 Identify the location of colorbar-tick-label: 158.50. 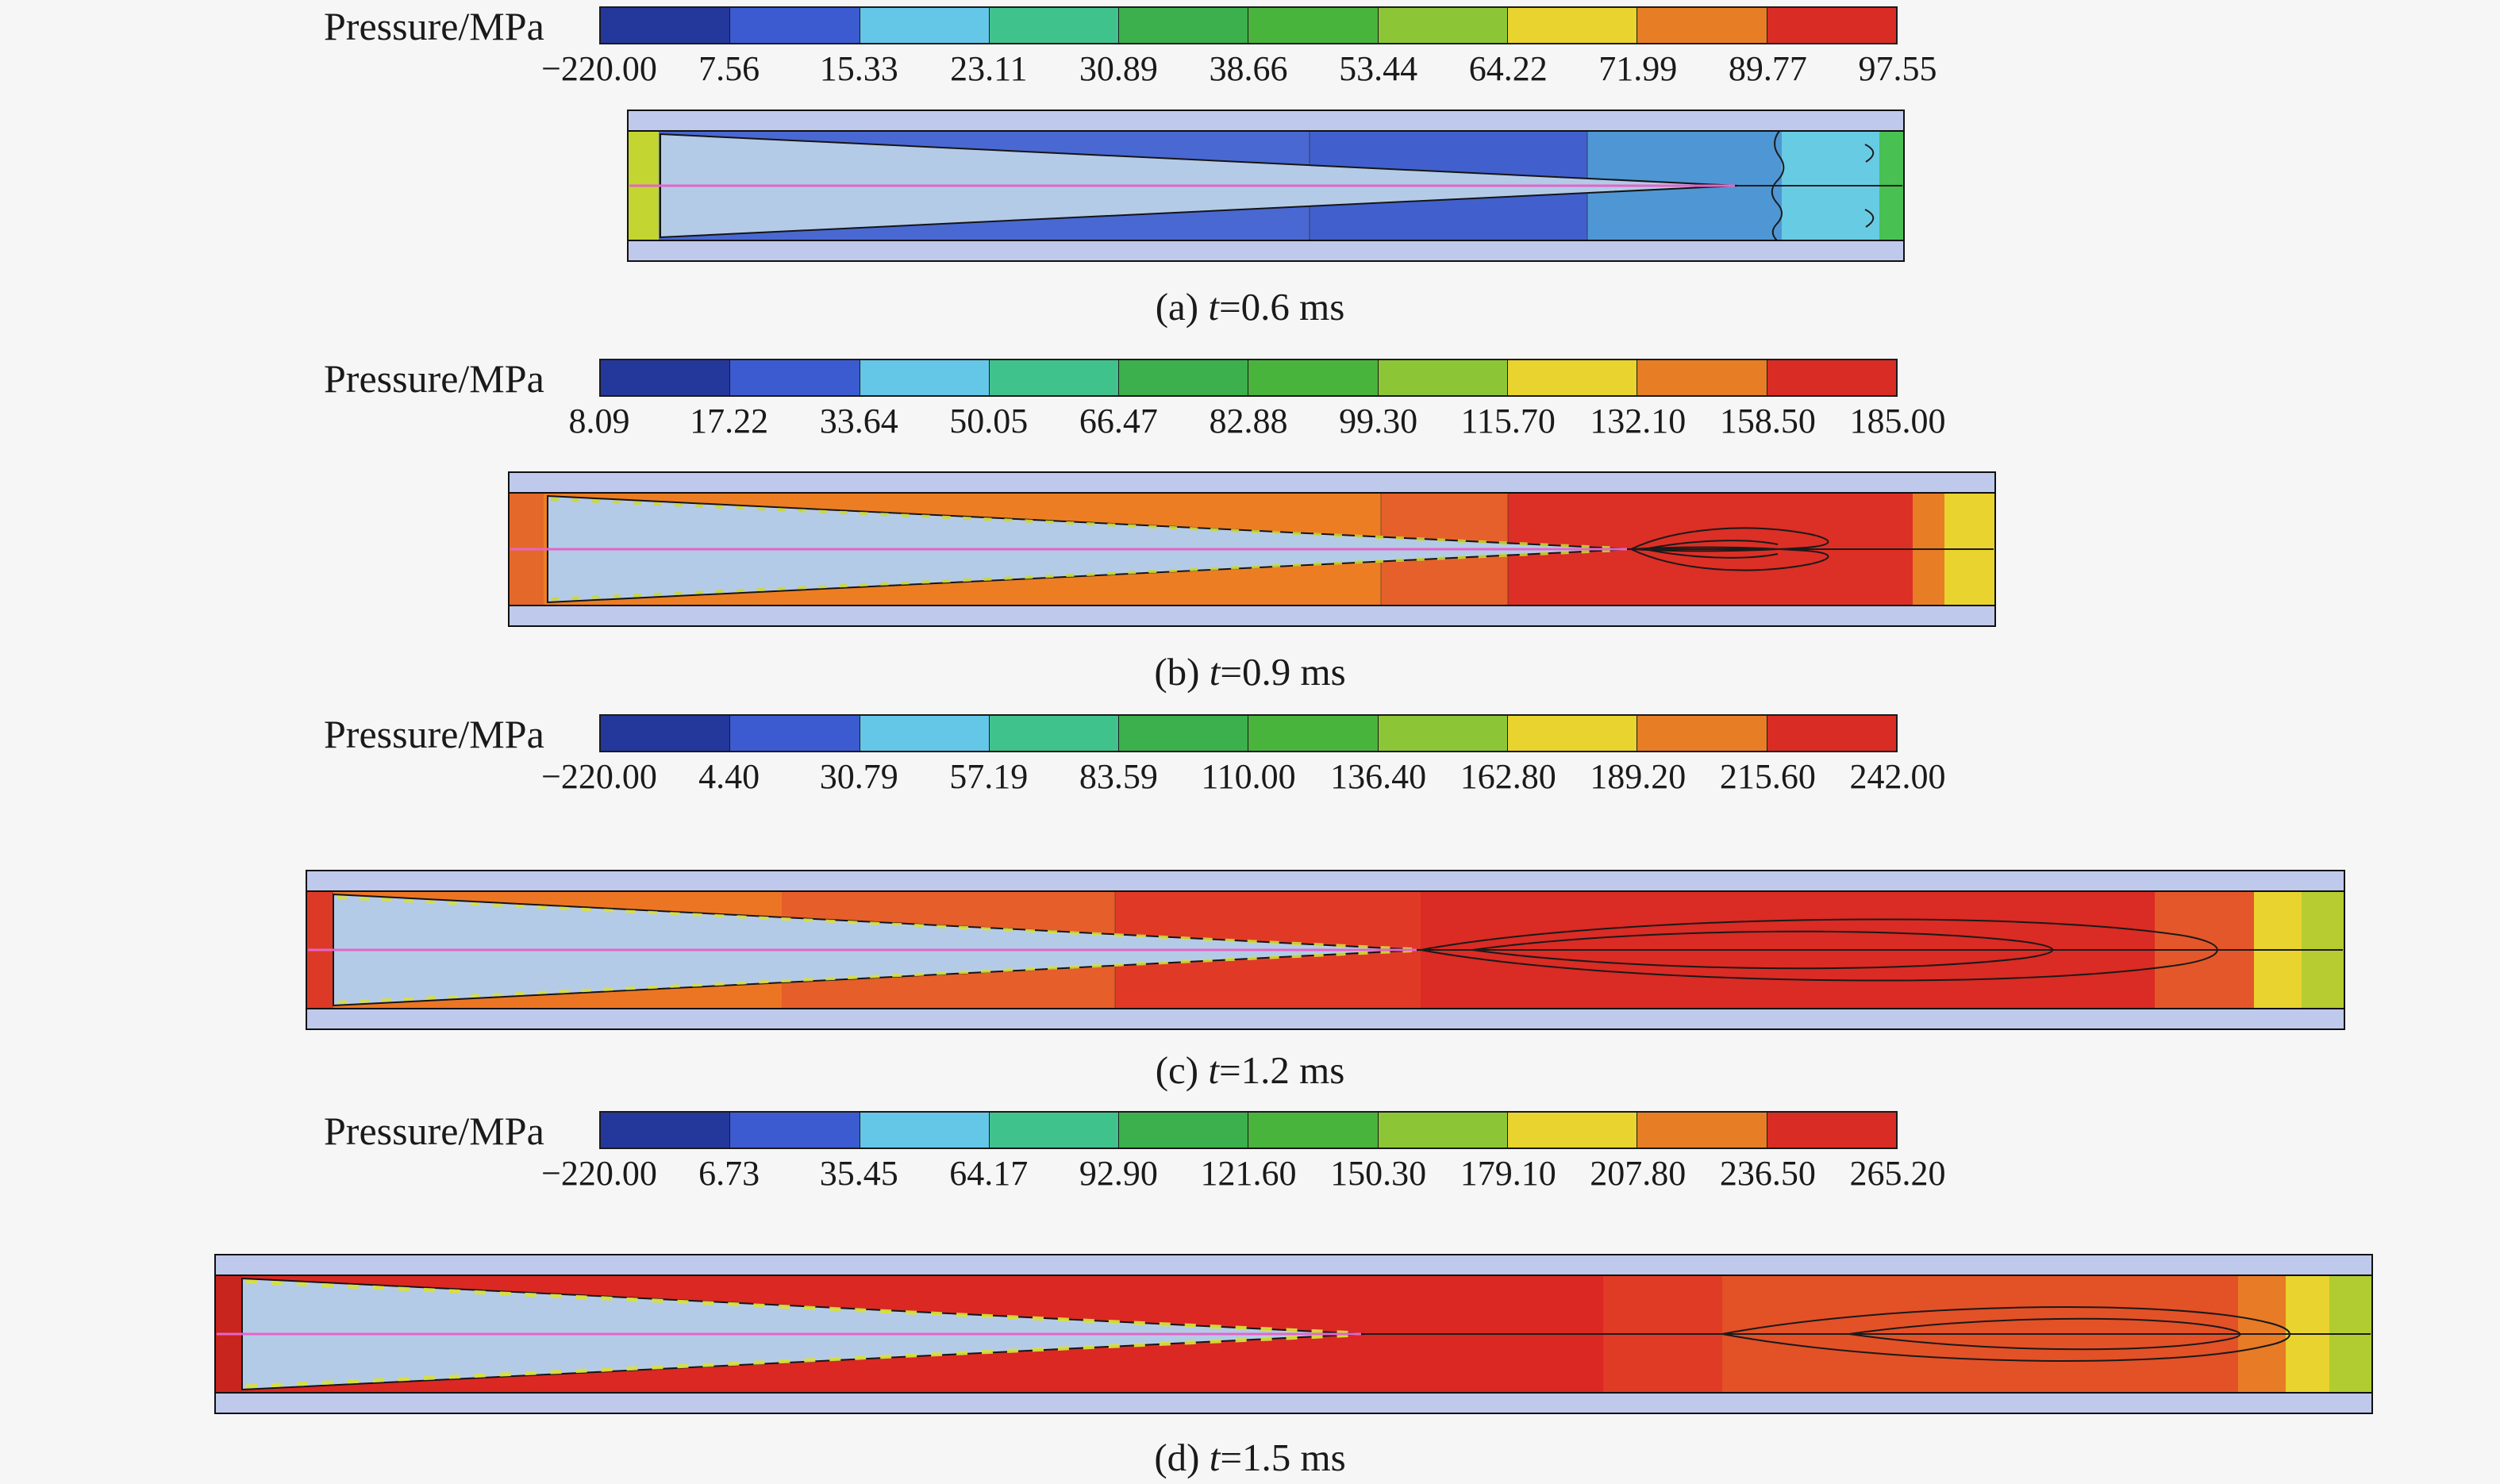
(1767, 421).